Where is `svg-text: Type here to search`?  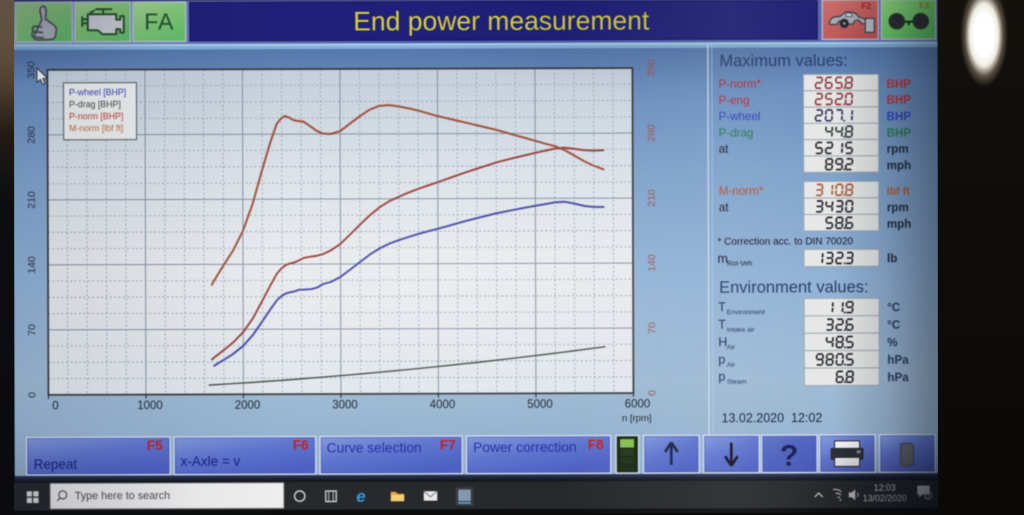
svg-text: Type here to search is located at coordinates (122, 496).